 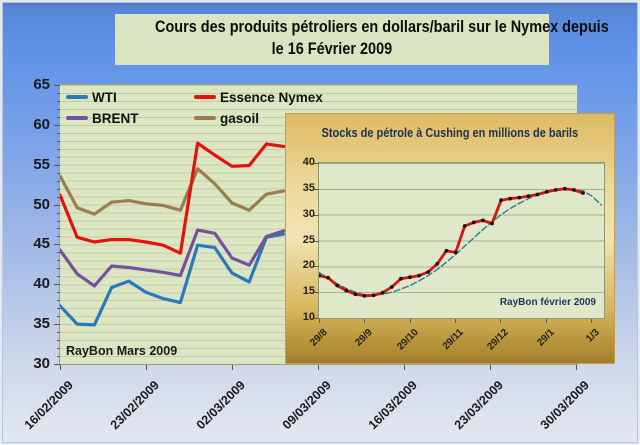 I want to click on inset-series-lines, so click(x=460, y=242).